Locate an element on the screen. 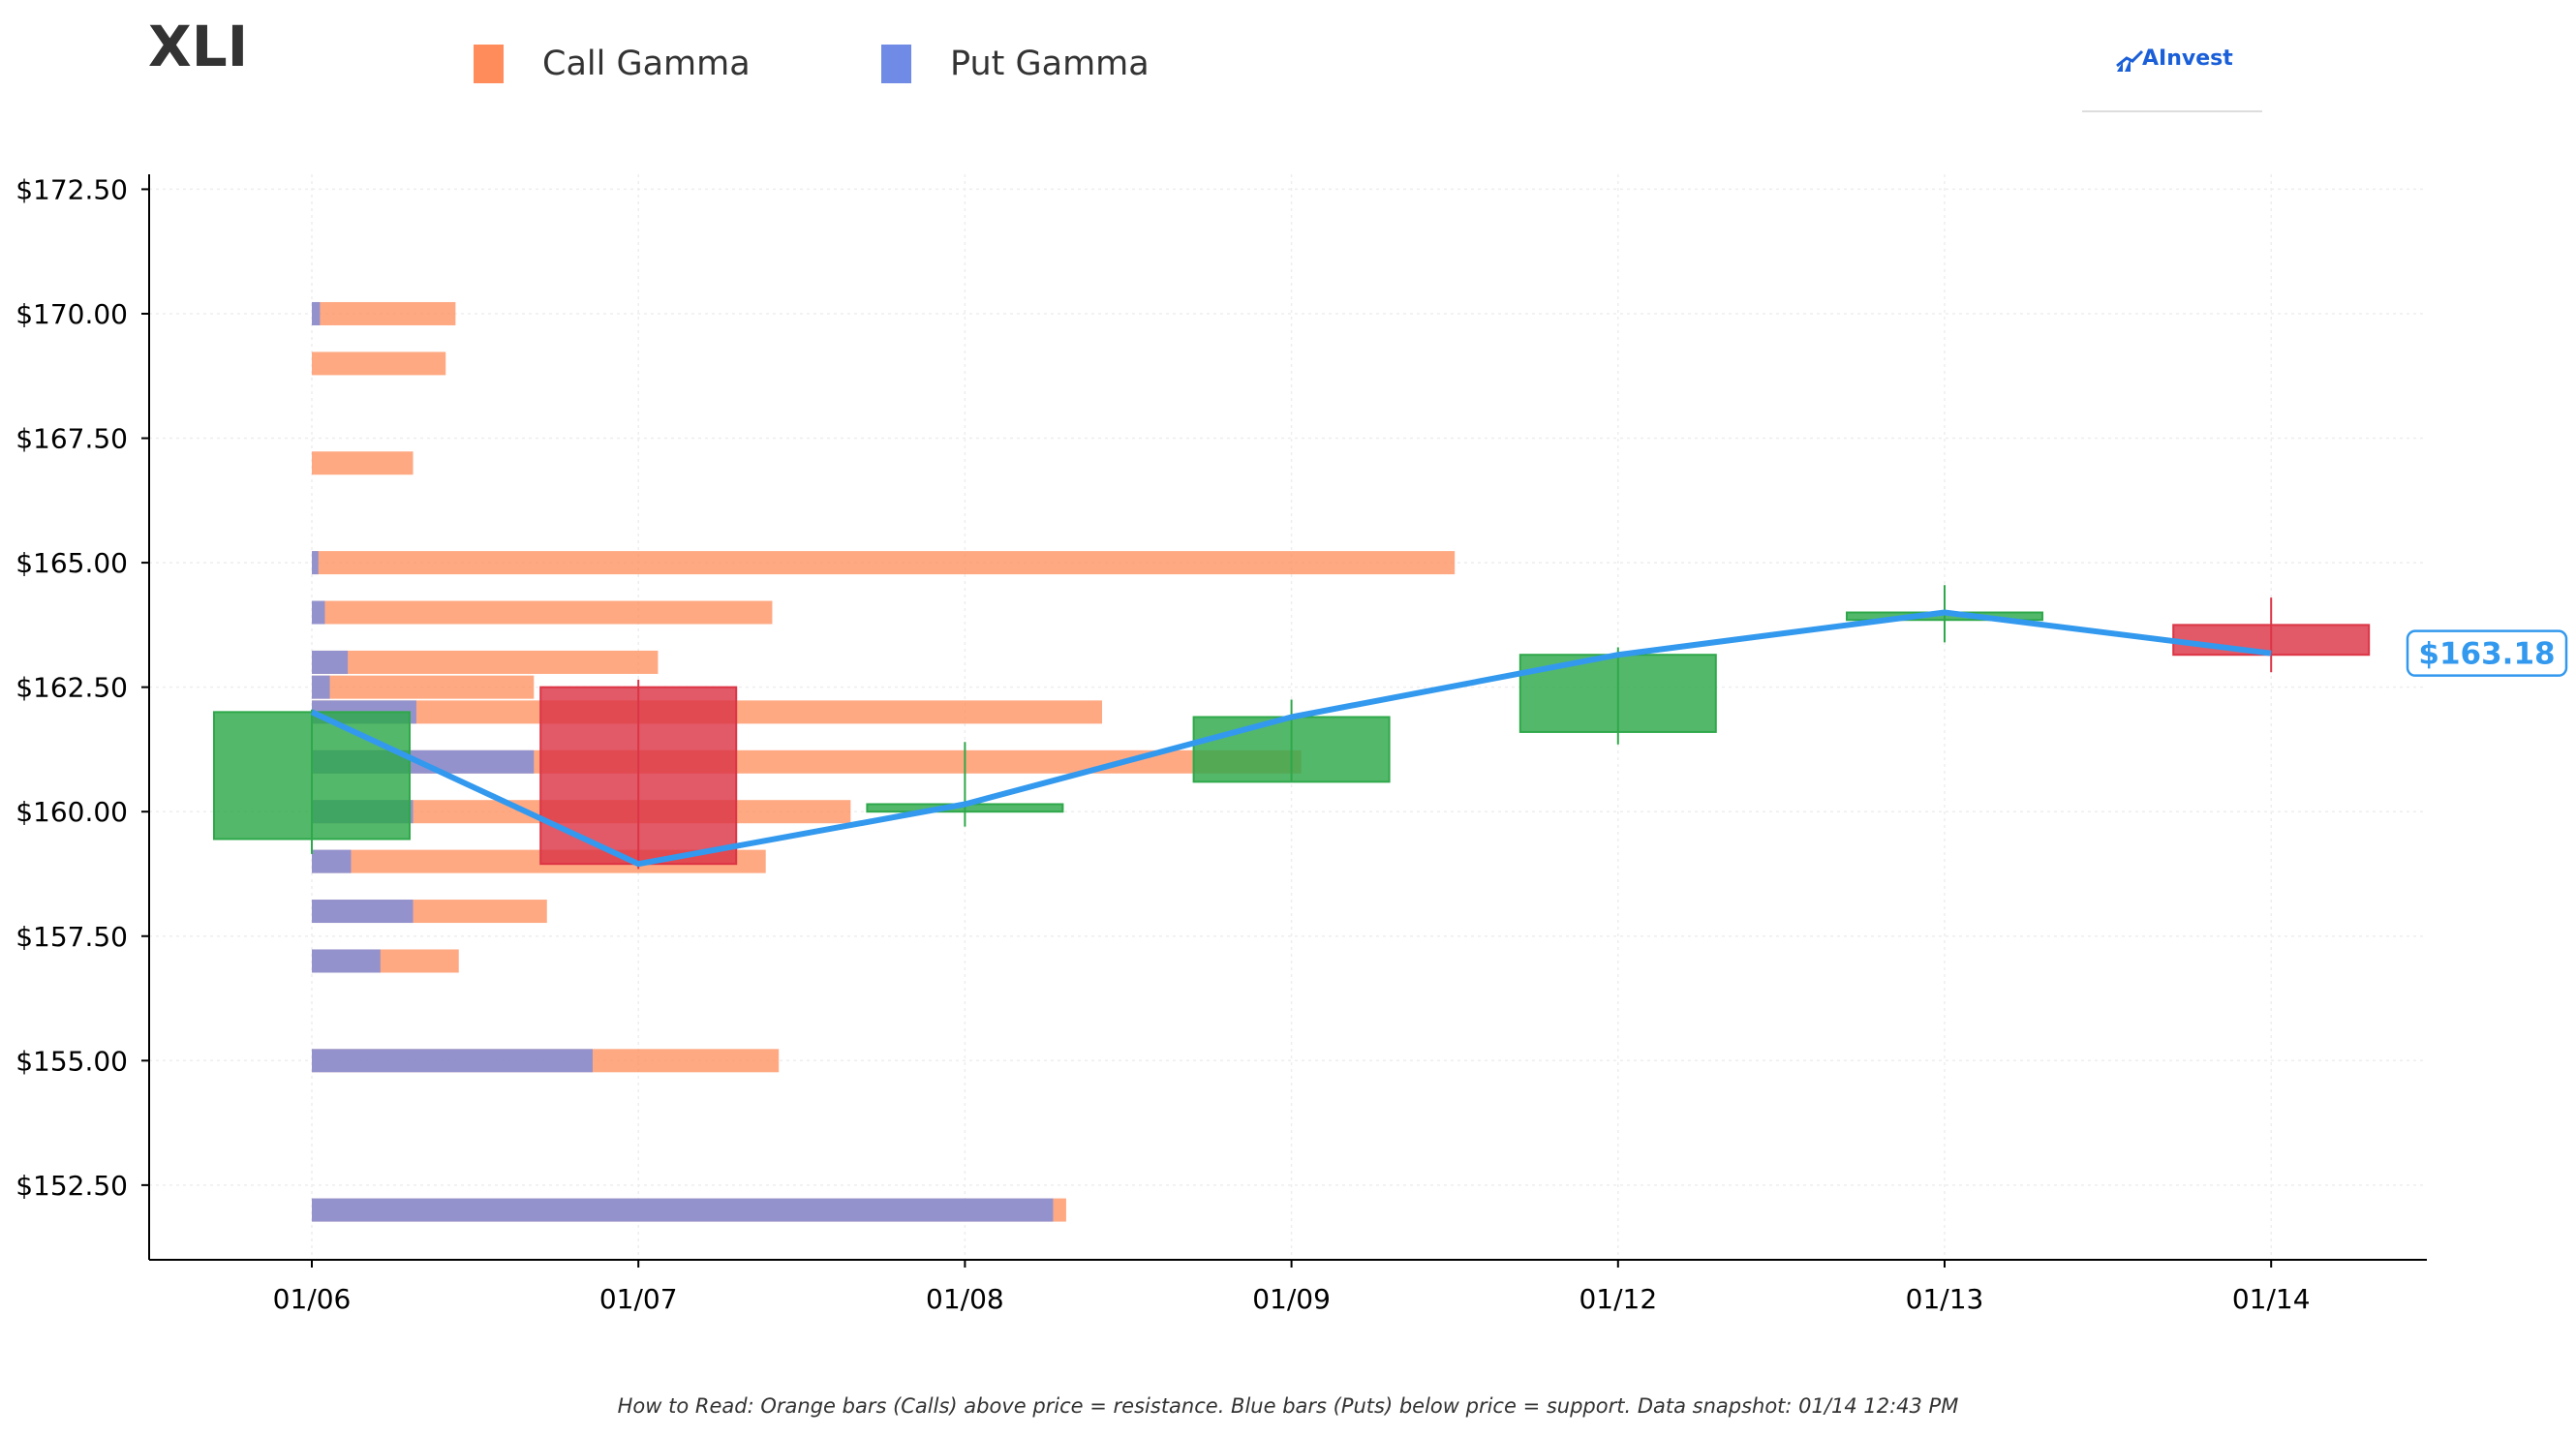  brand-name: AInvest is located at coordinates (2187, 59).